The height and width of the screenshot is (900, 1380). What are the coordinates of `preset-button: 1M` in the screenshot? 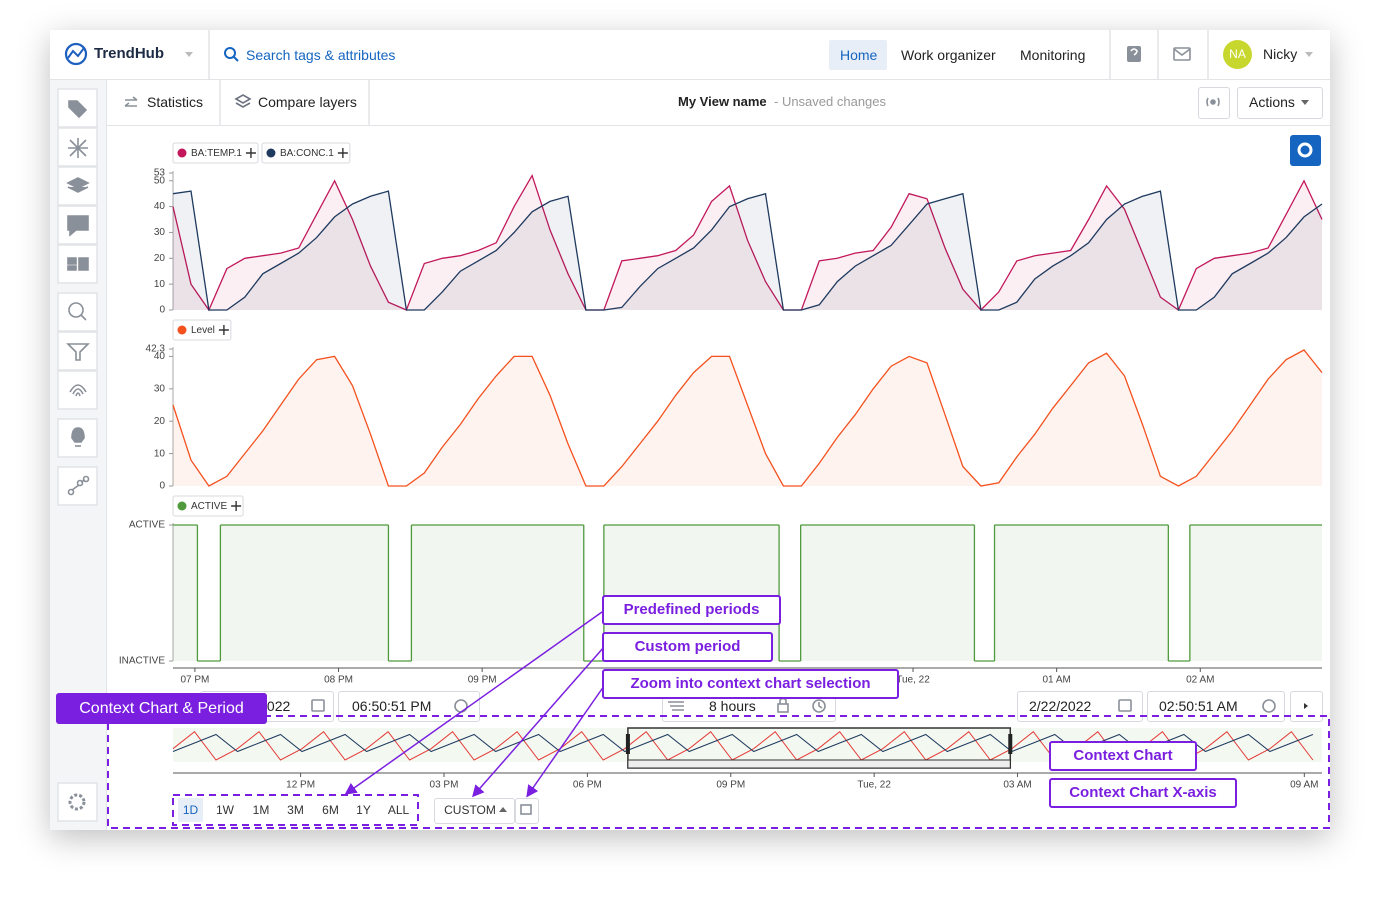 It's located at (261, 810).